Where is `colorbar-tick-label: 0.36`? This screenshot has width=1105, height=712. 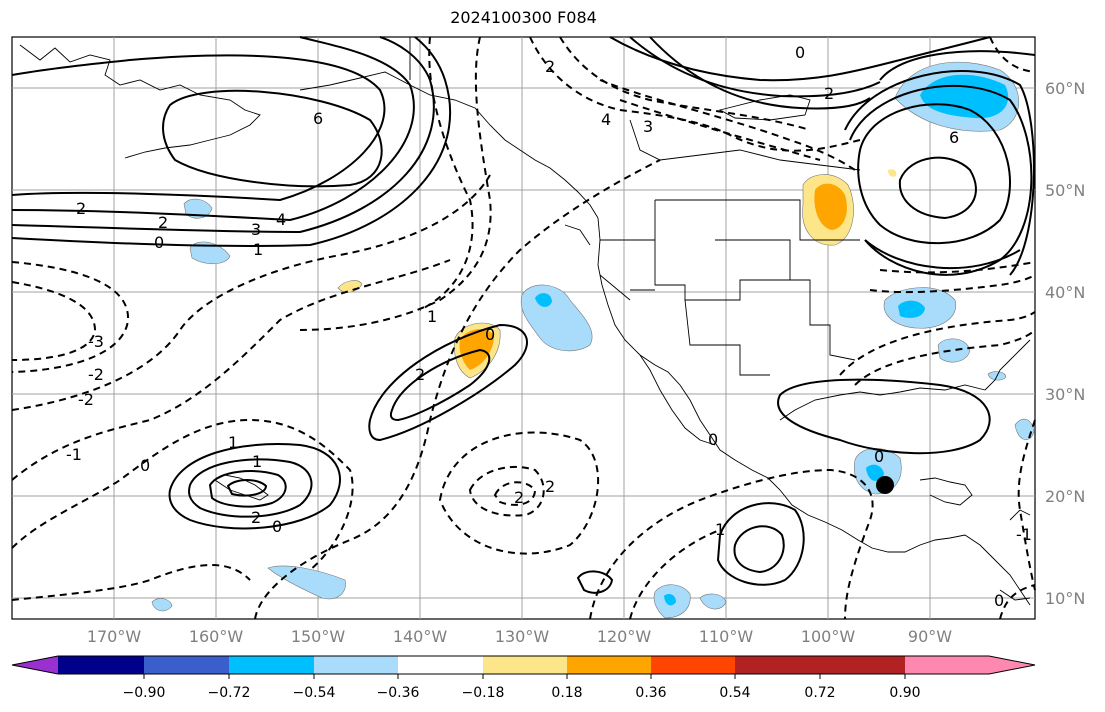 colorbar-tick-label: 0.36 is located at coordinates (650, 693).